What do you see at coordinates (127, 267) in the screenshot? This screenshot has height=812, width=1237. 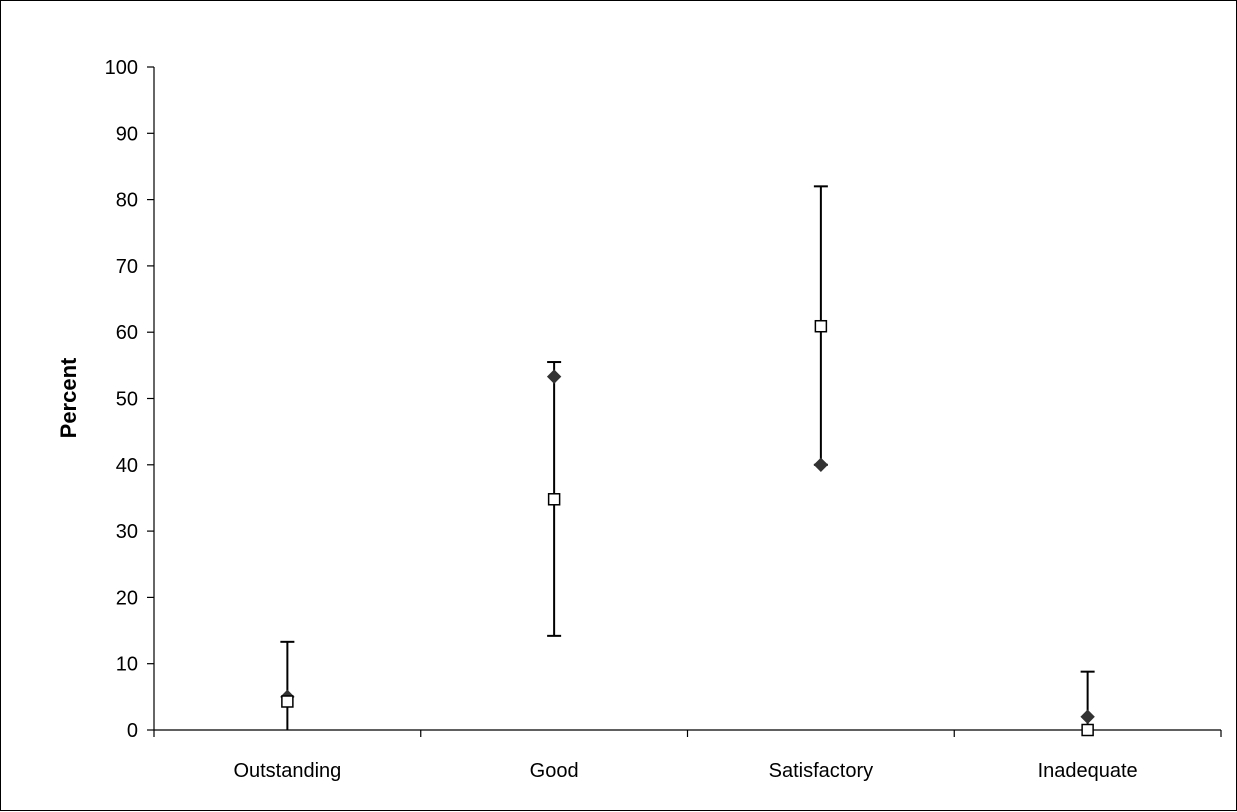 I see `y-tick-label: 70` at bounding box center [127, 267].